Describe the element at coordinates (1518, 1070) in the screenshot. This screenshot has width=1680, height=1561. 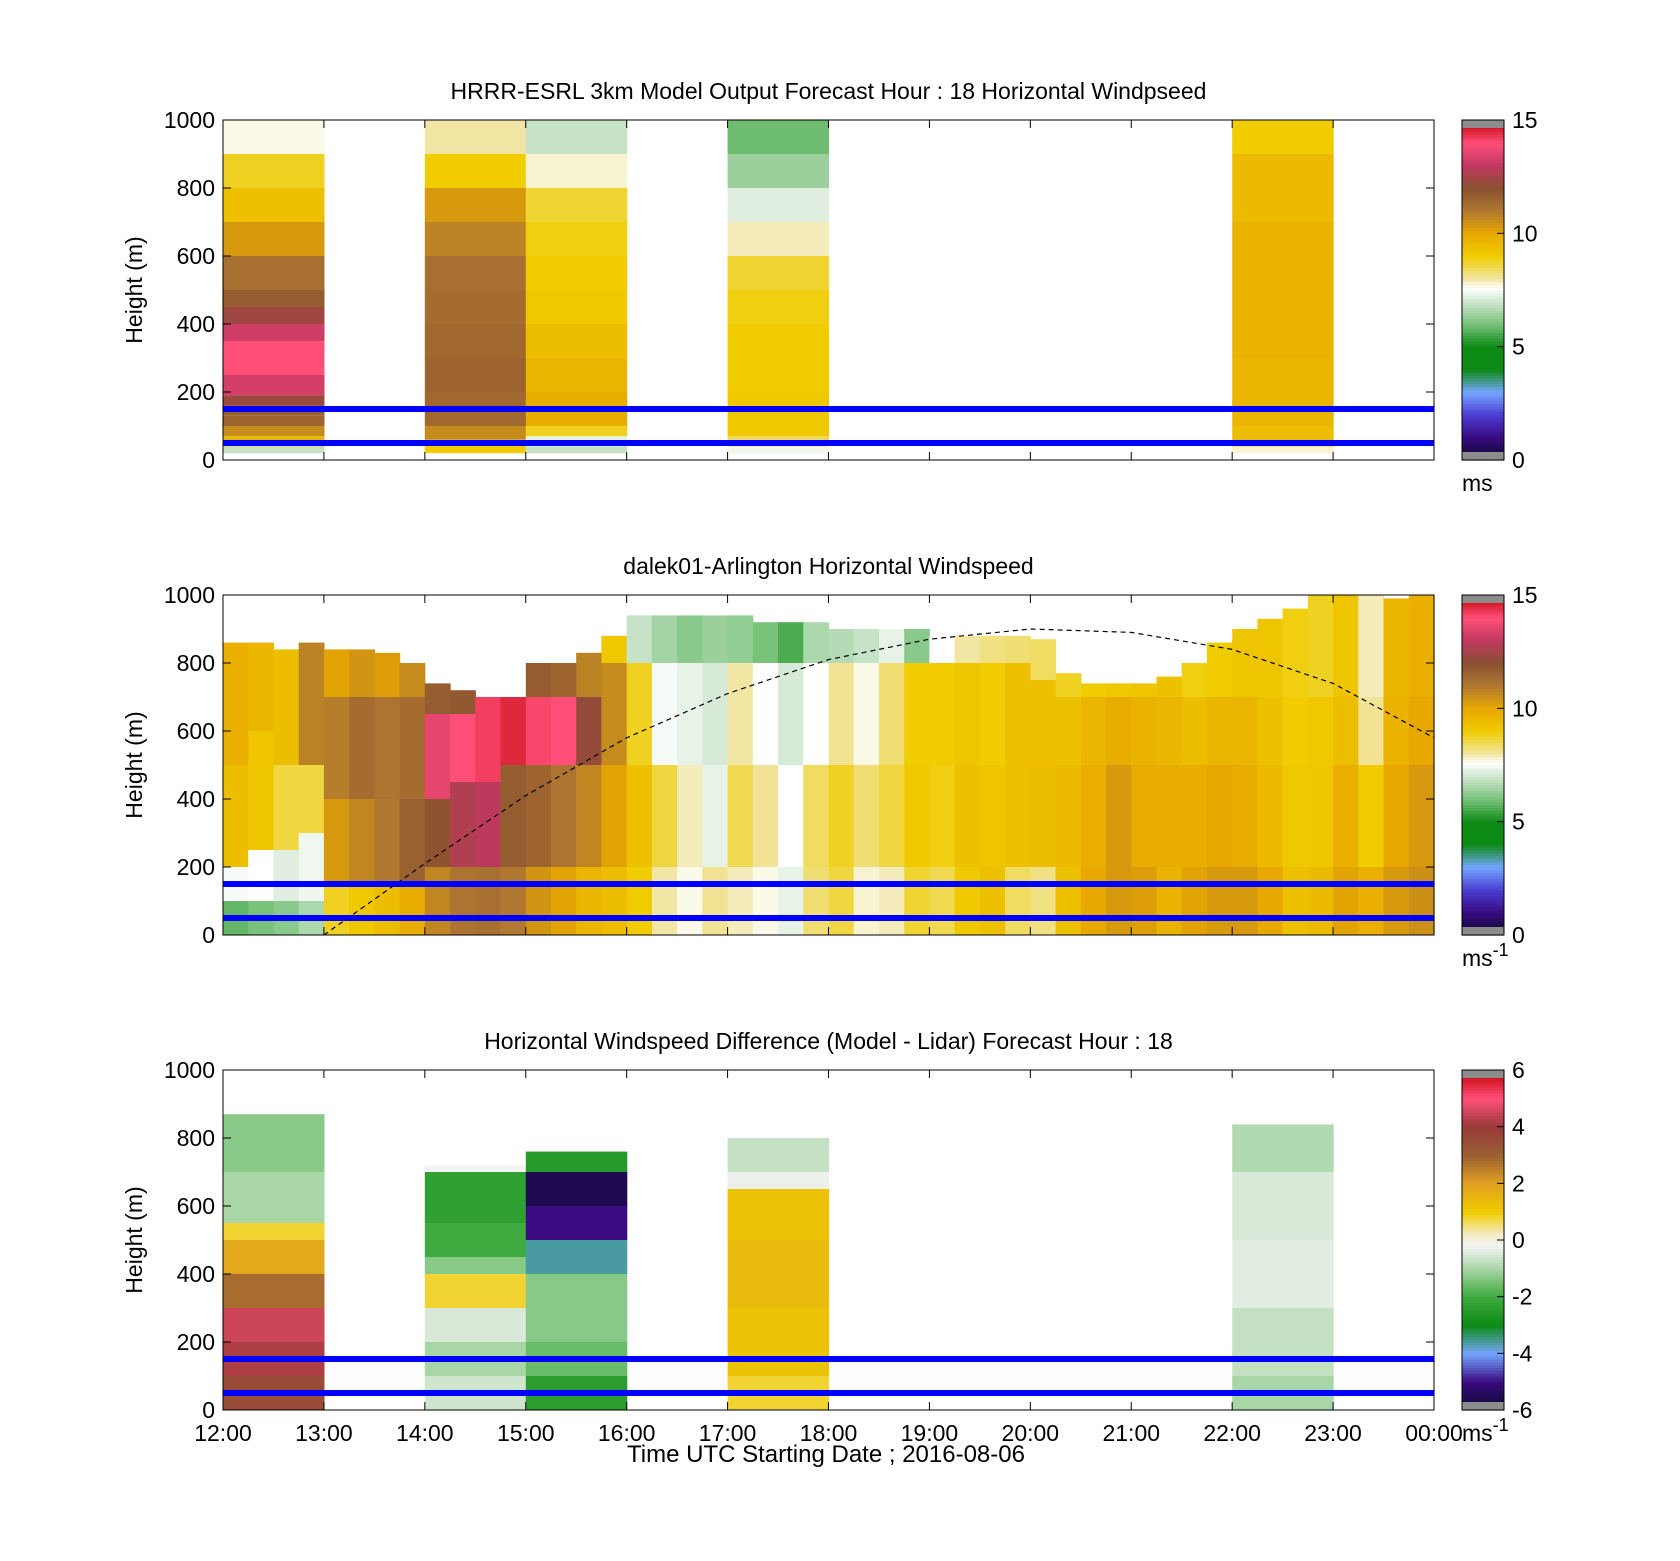
I see `colorbar-tick-label: 6` at that location.